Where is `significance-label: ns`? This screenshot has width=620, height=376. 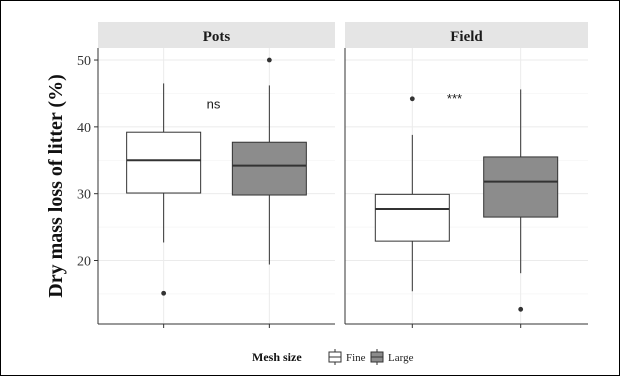 significance-label: ns is located at coordinates (214, 103).